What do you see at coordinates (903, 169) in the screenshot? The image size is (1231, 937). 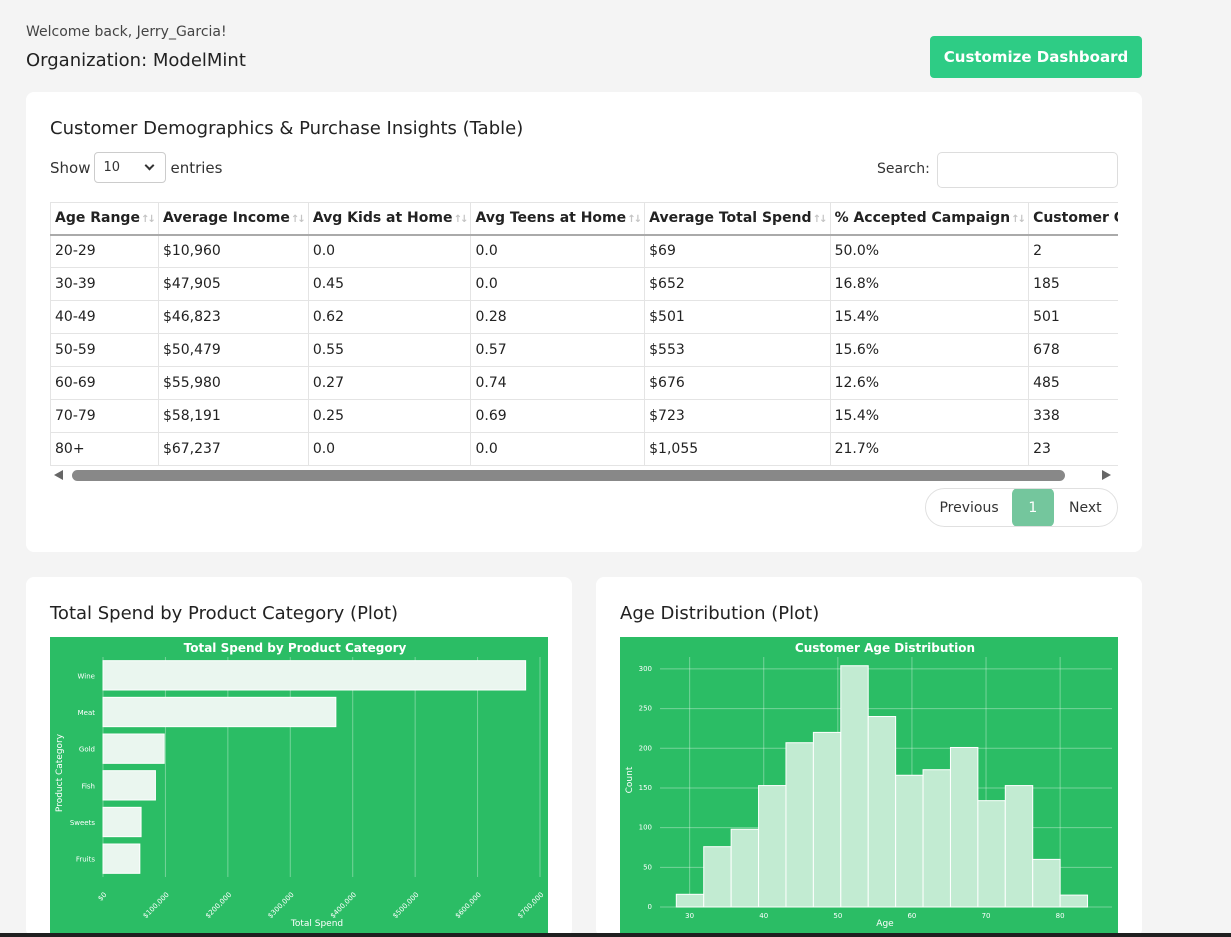 I see `search-label: Search:` at bounding box center [903, 169].